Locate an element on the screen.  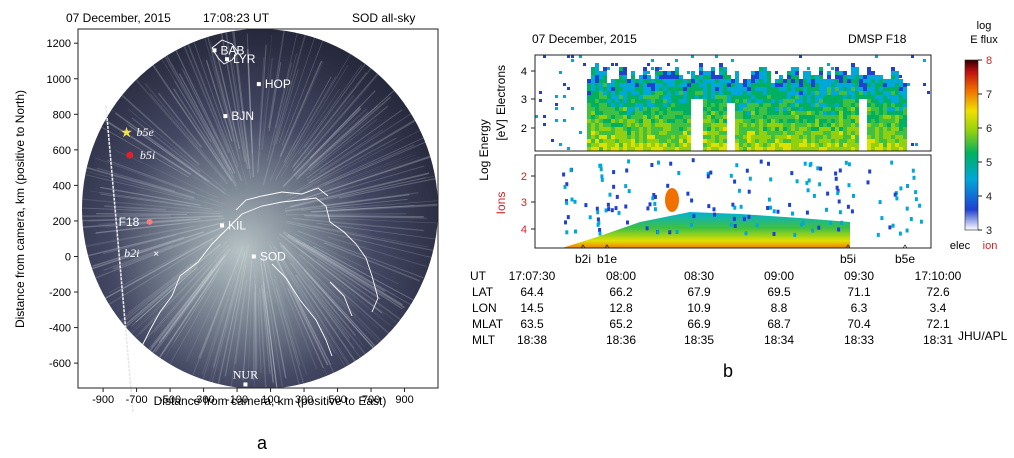
x-tick-label: 700 is located at coordinates (371, 400).